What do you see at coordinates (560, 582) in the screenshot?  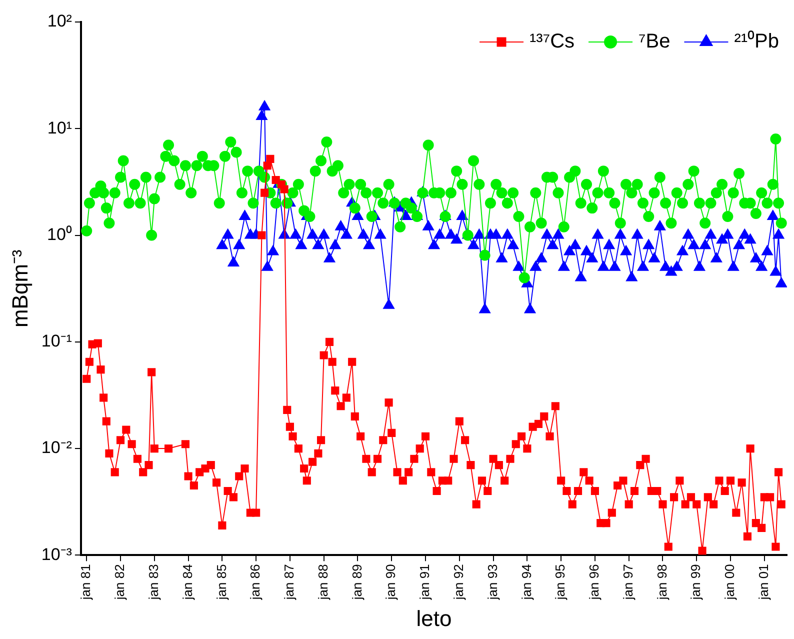 I see `x-tick-label: jan 95` at bounding box center [560, 582].